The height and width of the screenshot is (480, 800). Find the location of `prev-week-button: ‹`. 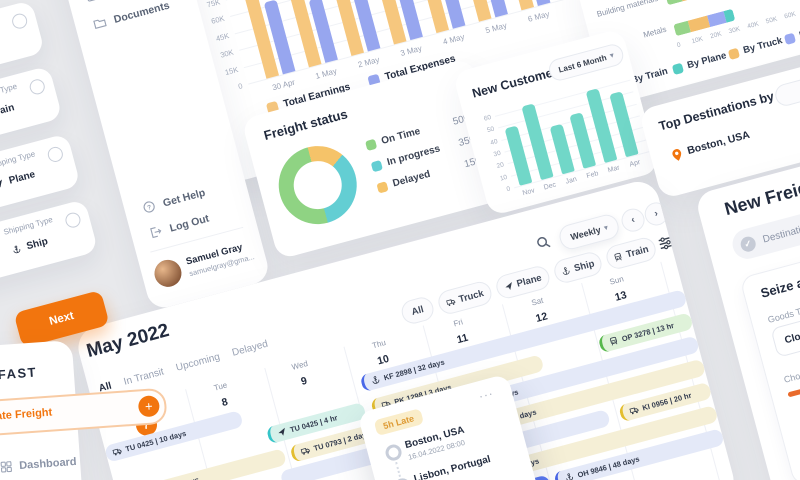

prev-week-button: ‹ is located at coordinates (633, 220).